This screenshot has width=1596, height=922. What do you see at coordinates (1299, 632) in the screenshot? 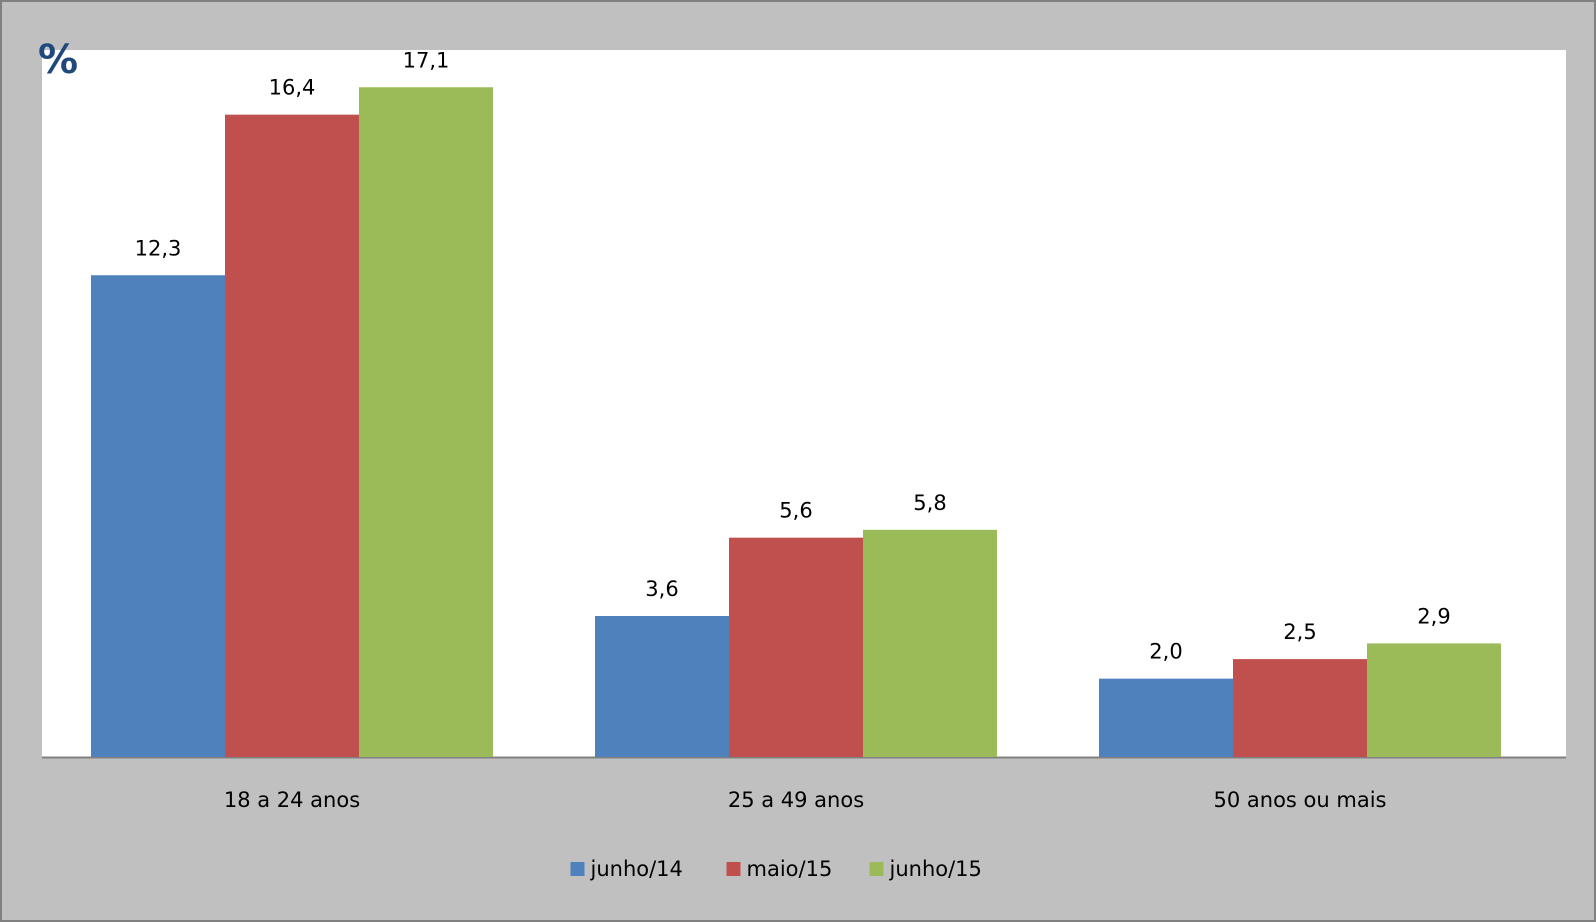
I see `data-label: 2,5` at bounding box center [1299, 632].